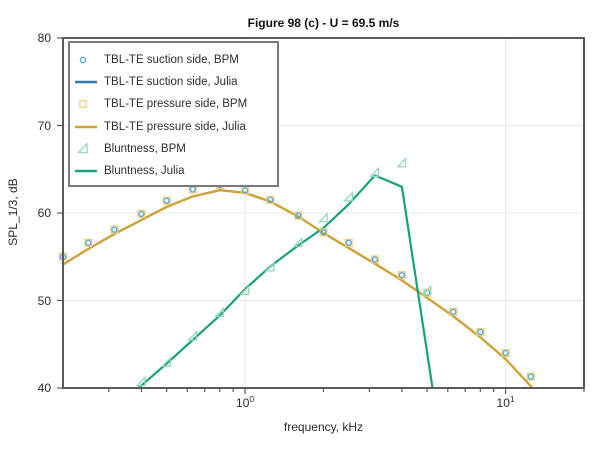  I want to click on legend-item: TBL-TE suction side, Julia, so click(173, 82).